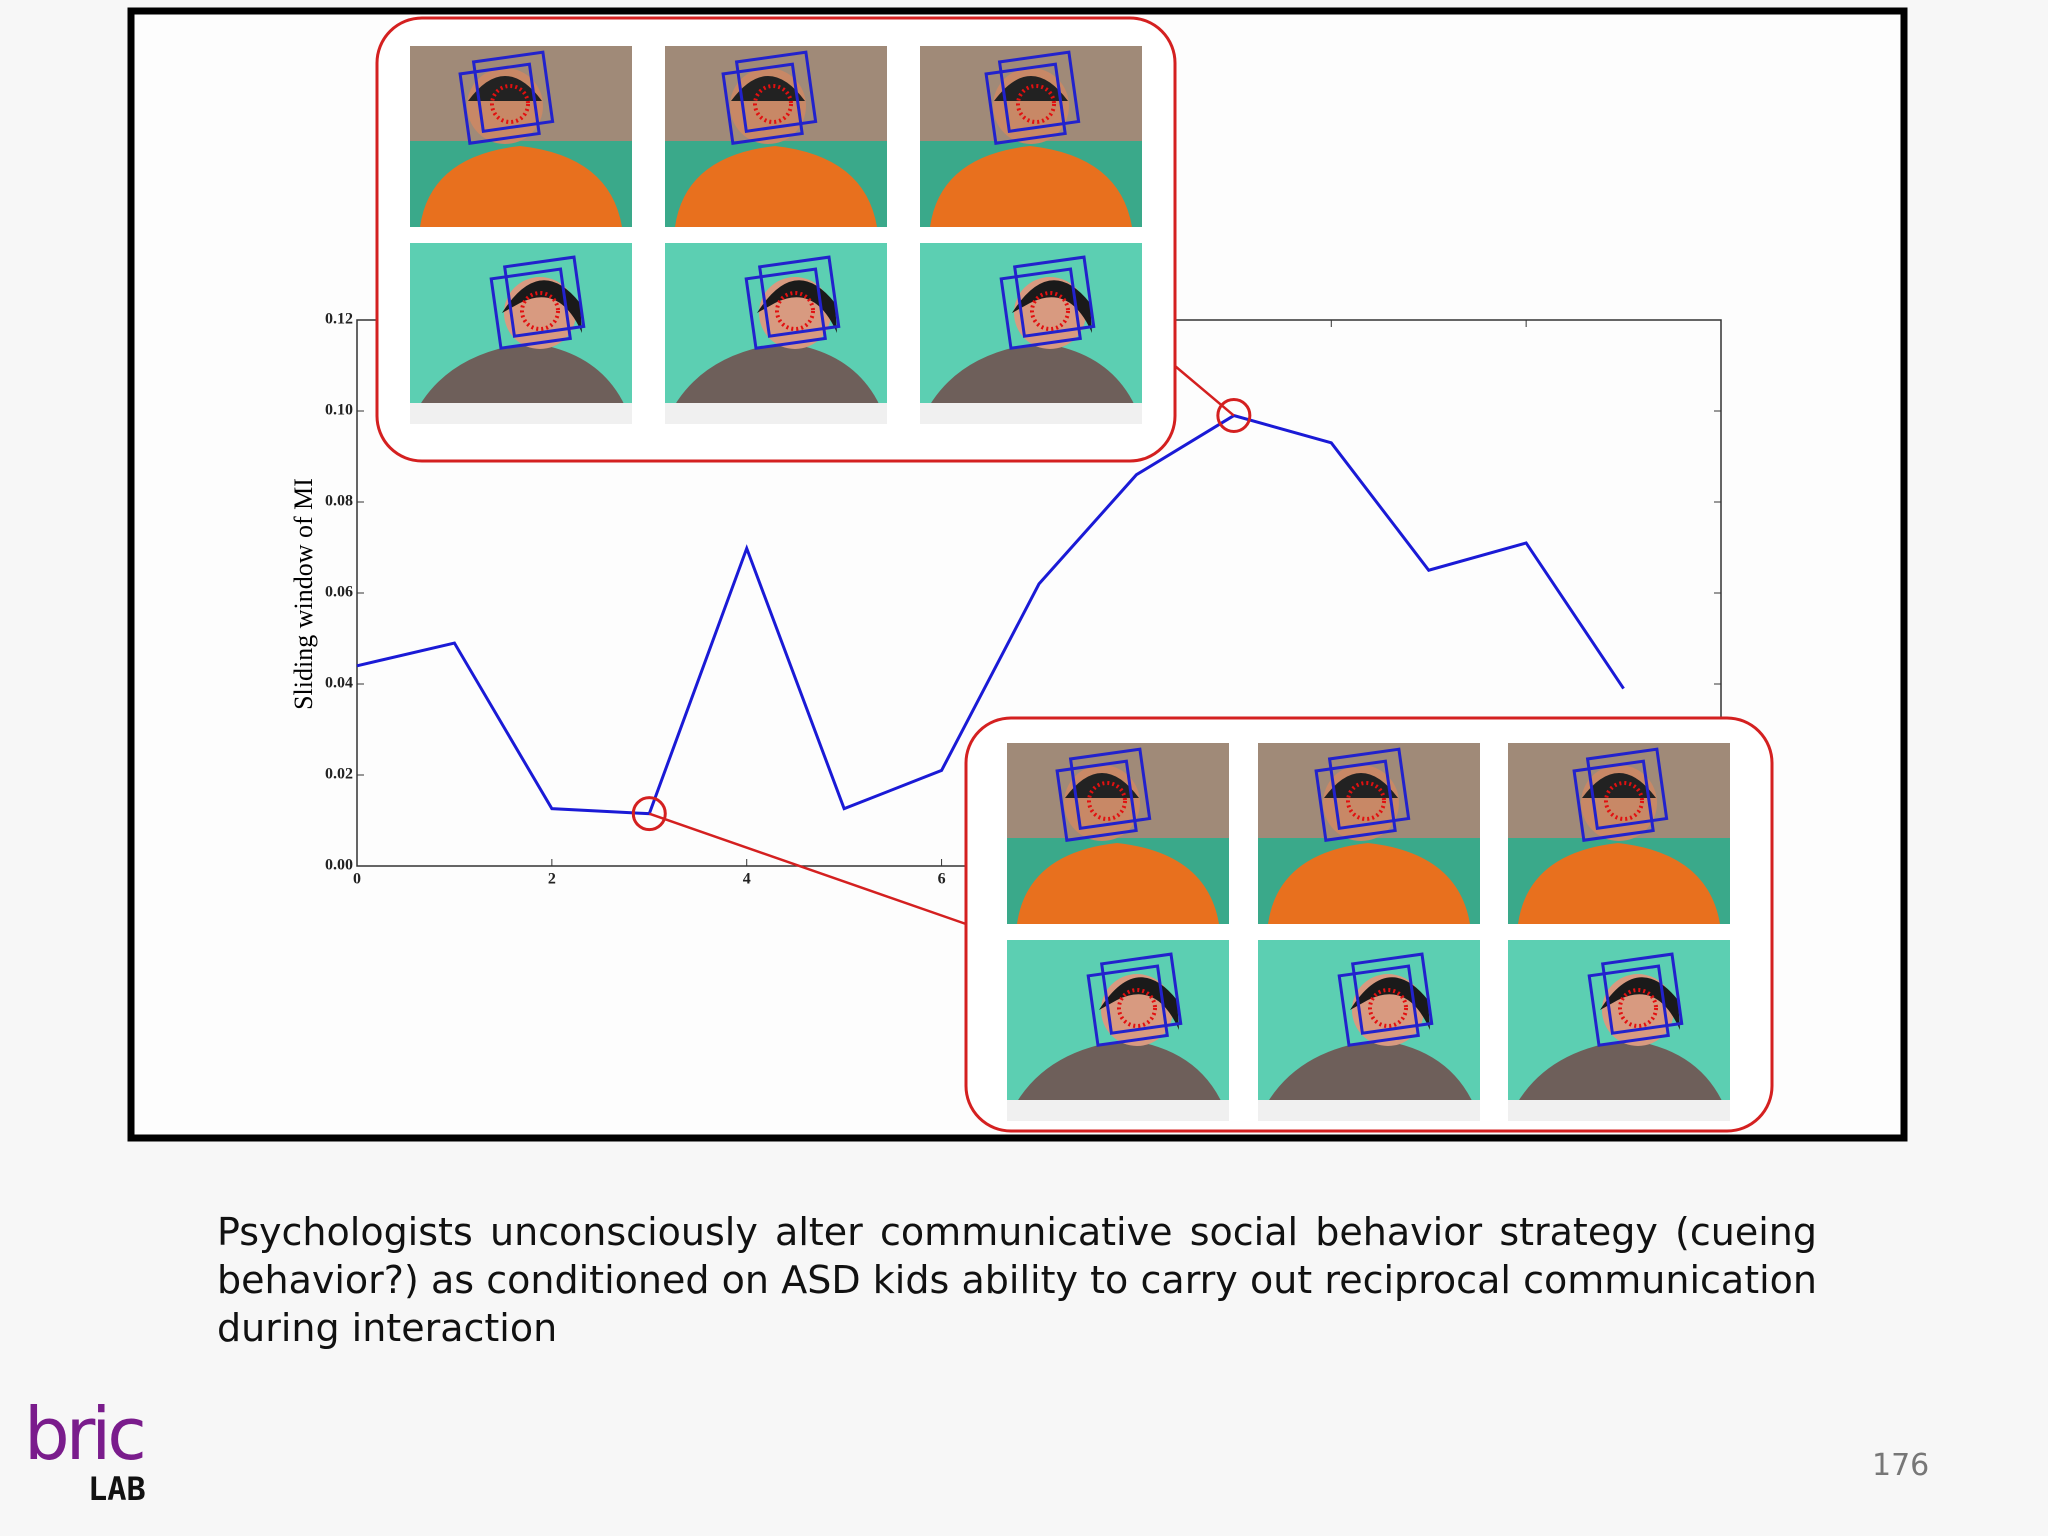 This screenshot has width=2048, height=1536. I want to click on y-tick-label: 0.02, so click(339, 774).